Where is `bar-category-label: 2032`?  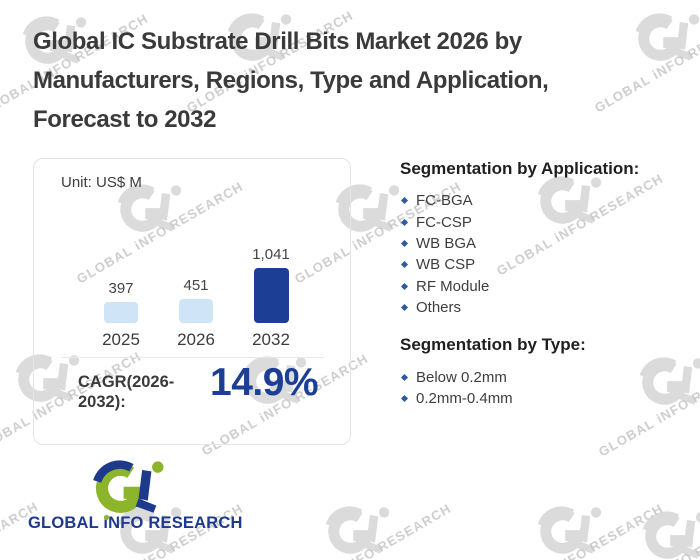 bar-category-label: 2032 is located at coordinates (271, 339).